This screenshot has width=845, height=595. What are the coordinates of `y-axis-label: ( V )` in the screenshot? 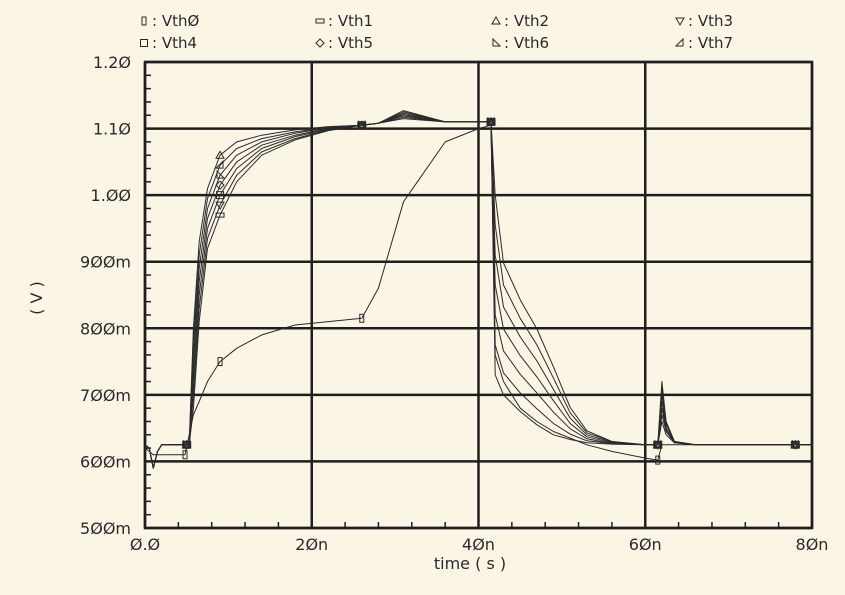 It's located at (36, 298).